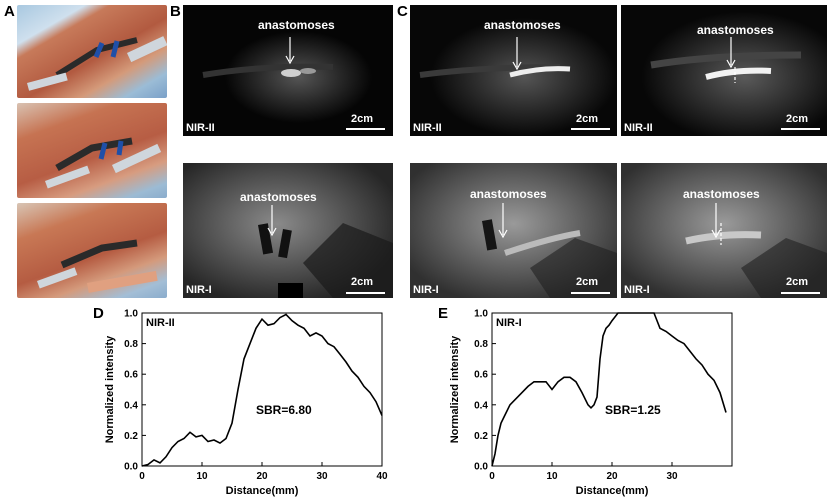  Describe the element at coordinates (284, 410) in the screenshot. I see `sbr-annotation: SBR=6.80` at that location.